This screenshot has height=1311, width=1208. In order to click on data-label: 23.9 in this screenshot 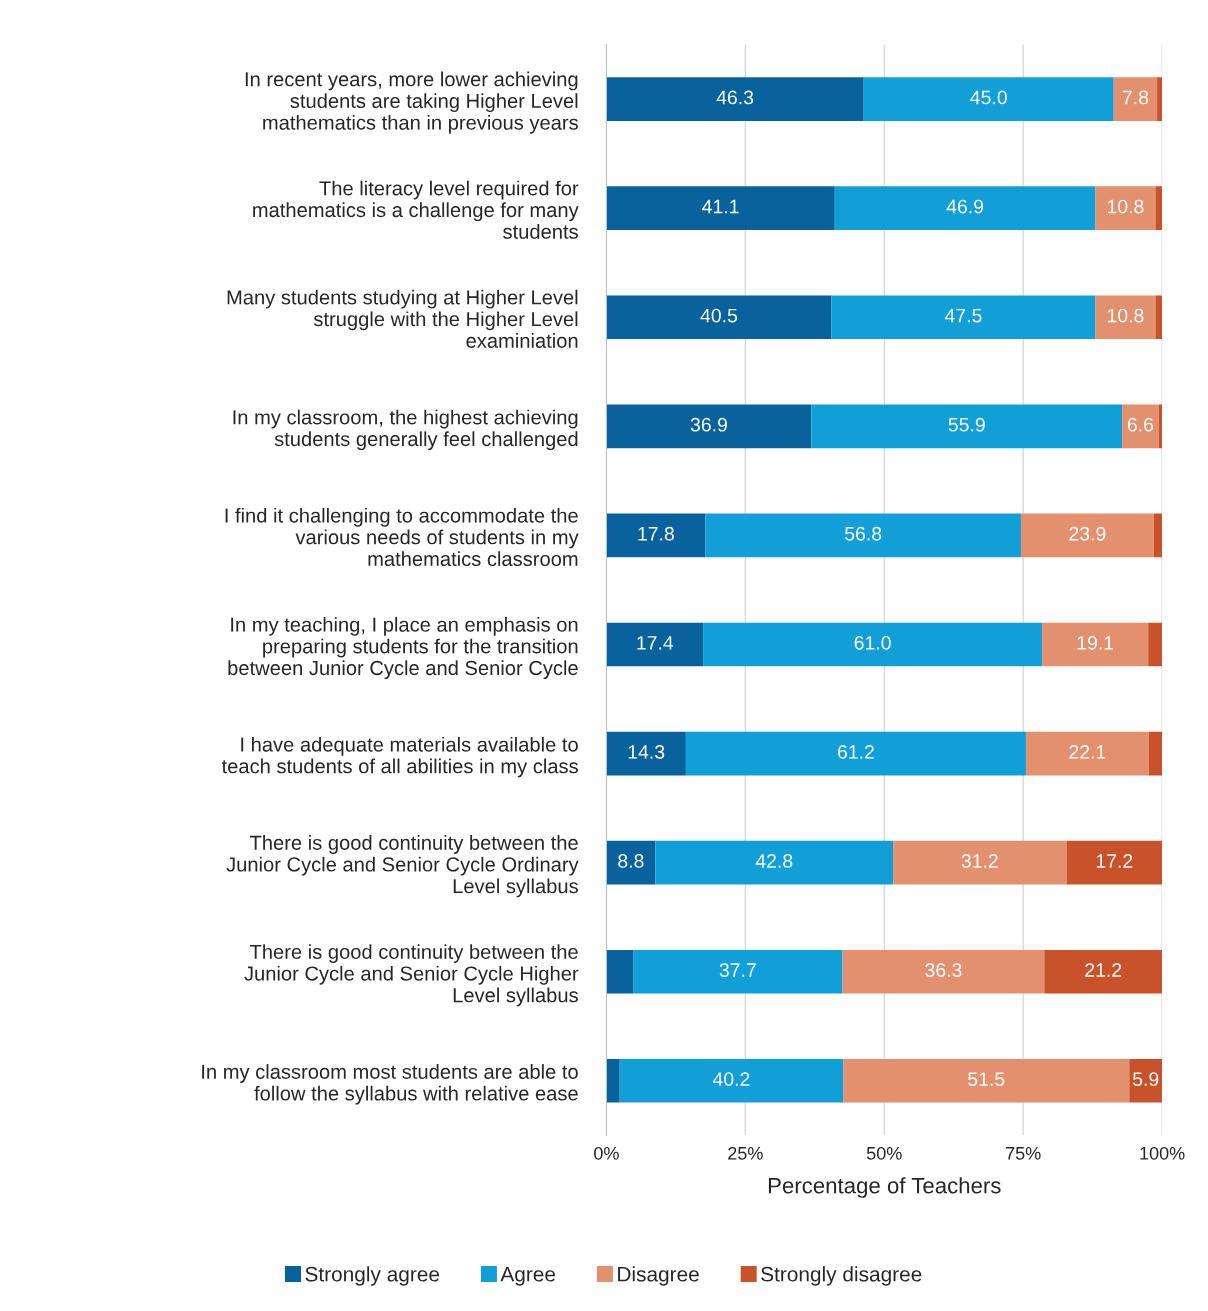, I will do `click(1087, 533)`.